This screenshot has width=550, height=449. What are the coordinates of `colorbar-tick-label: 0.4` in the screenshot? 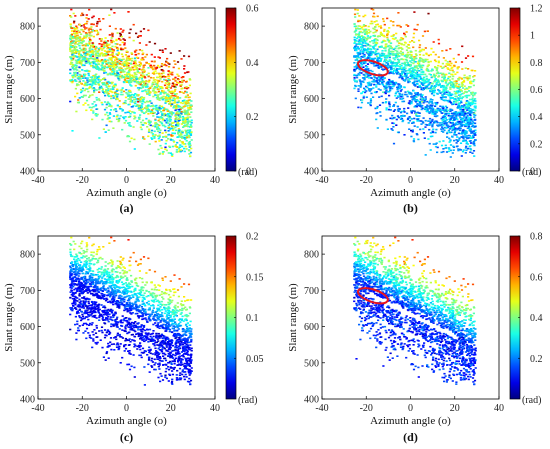 It's located at (536, 117).